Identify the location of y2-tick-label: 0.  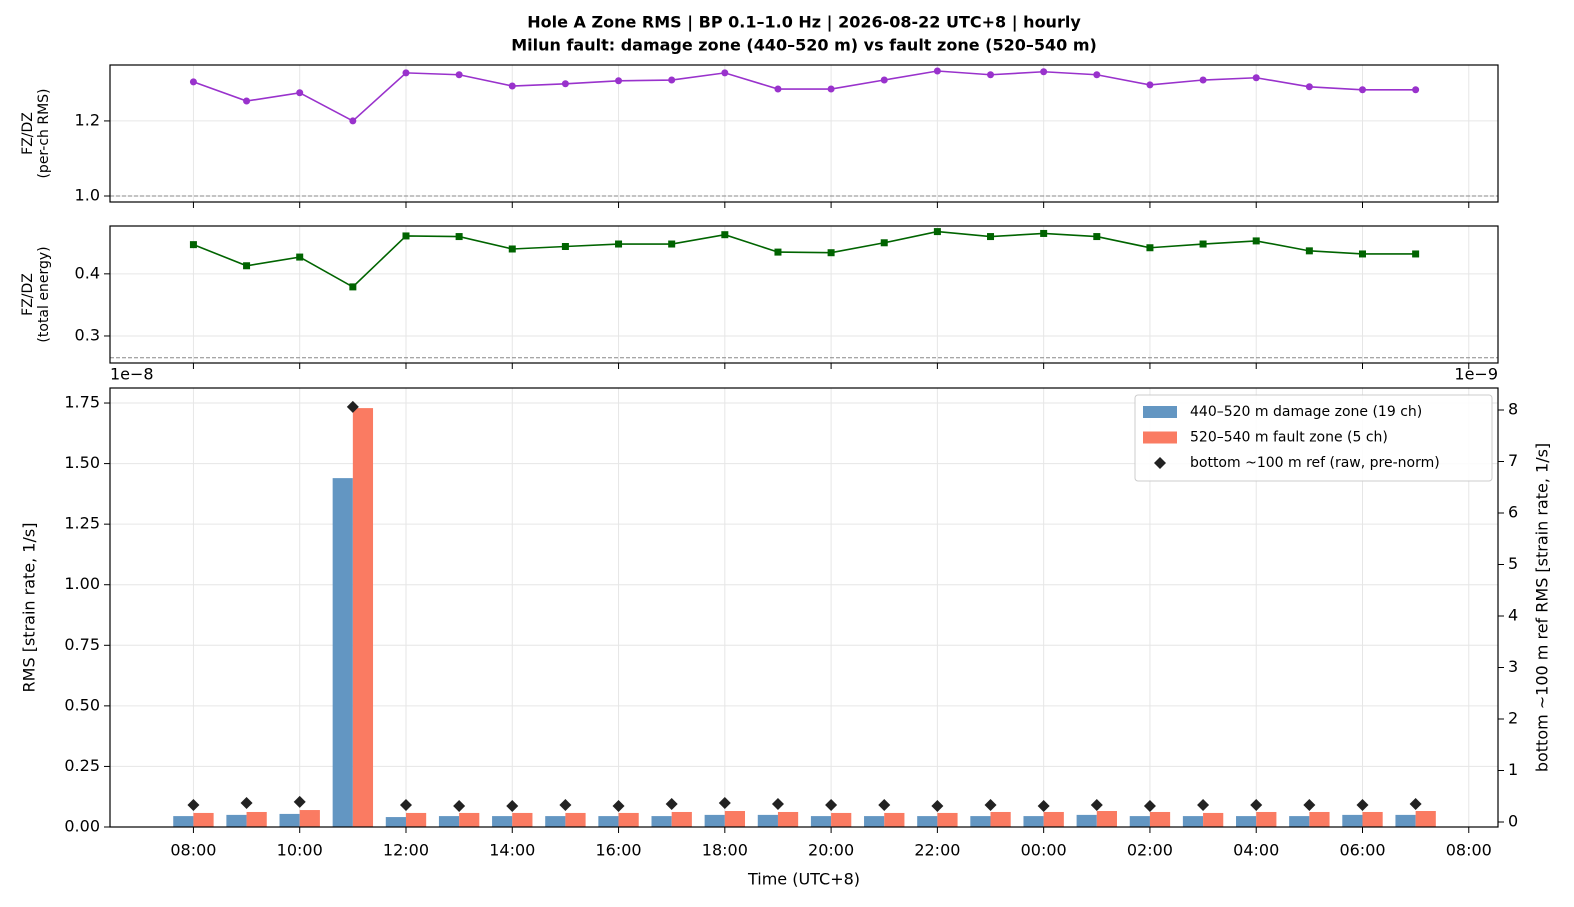
(1513, 821).